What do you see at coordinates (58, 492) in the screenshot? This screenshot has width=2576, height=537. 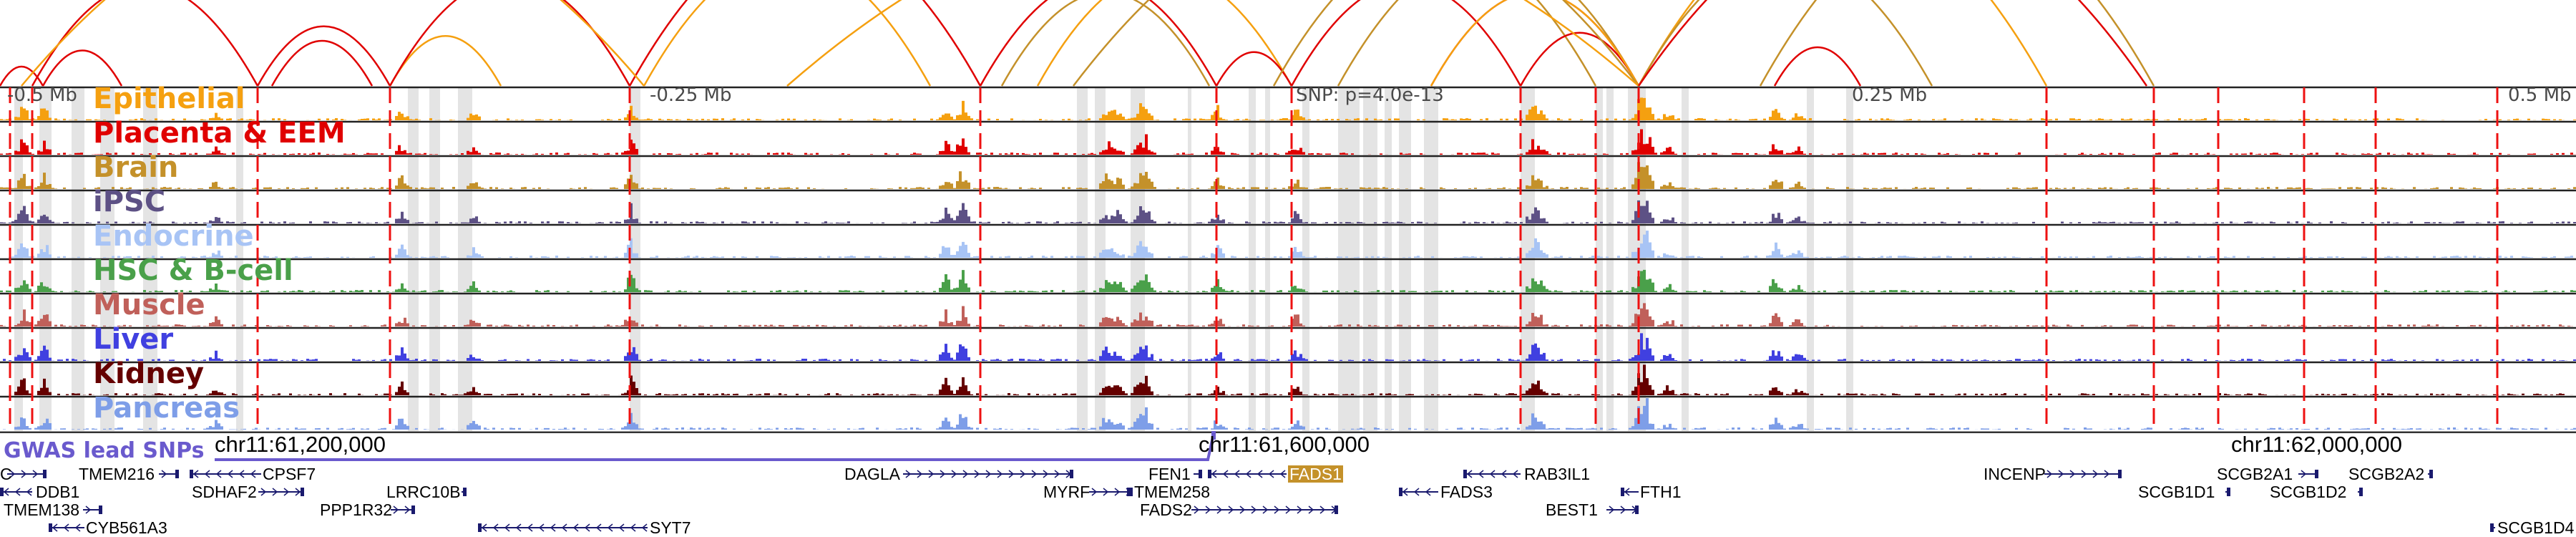 I see `gene-label-ddb1: DDB1` at bounding box center [58, 492].